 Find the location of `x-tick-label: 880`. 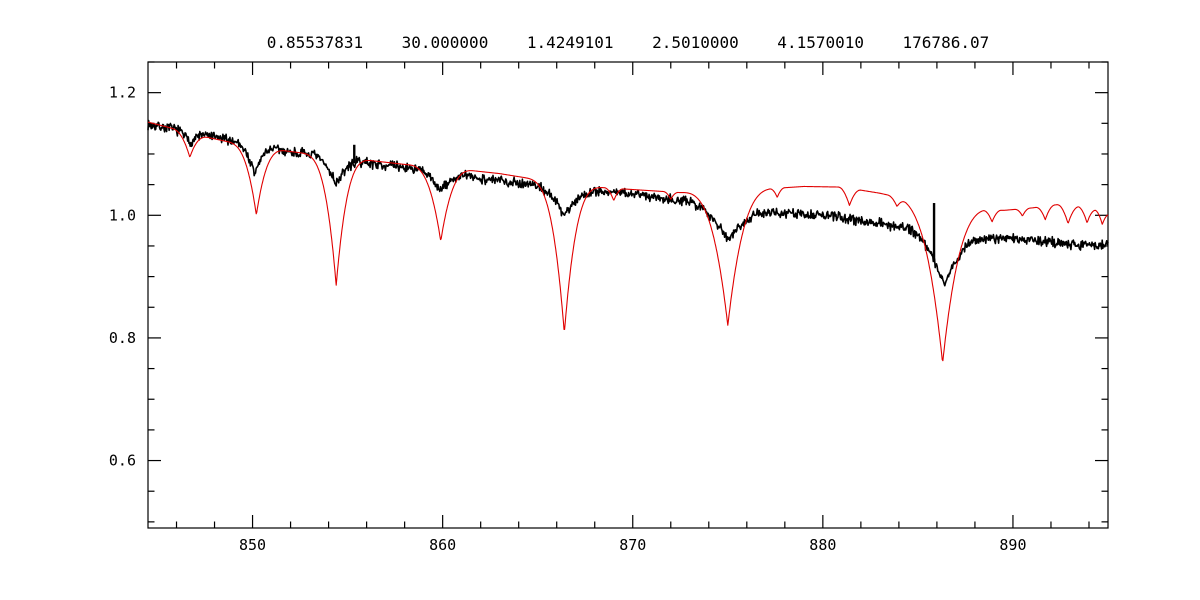

x-tick-label: 880 is located at coordinates (822, 545).